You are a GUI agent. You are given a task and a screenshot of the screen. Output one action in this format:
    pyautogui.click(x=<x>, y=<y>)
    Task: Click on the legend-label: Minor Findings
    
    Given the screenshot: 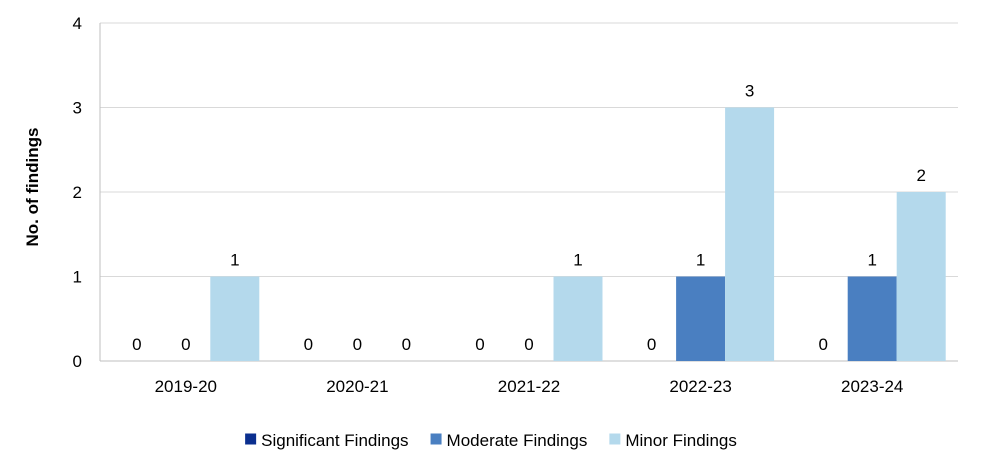 What is the action you would take?
    pyautogui.click(x=681, y=440)
    